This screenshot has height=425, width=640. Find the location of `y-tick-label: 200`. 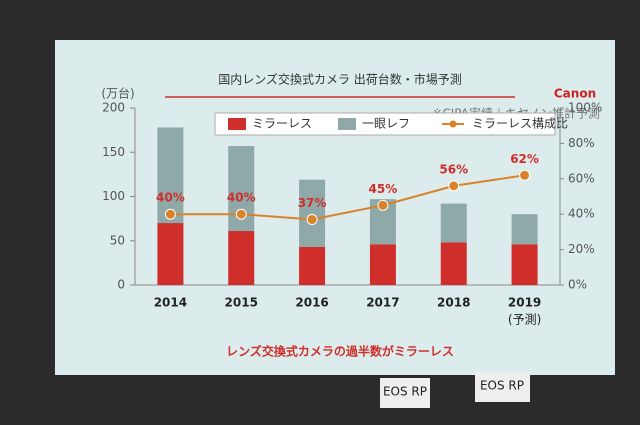

y-tick-label: 200 is located at coordinates (113, 108).